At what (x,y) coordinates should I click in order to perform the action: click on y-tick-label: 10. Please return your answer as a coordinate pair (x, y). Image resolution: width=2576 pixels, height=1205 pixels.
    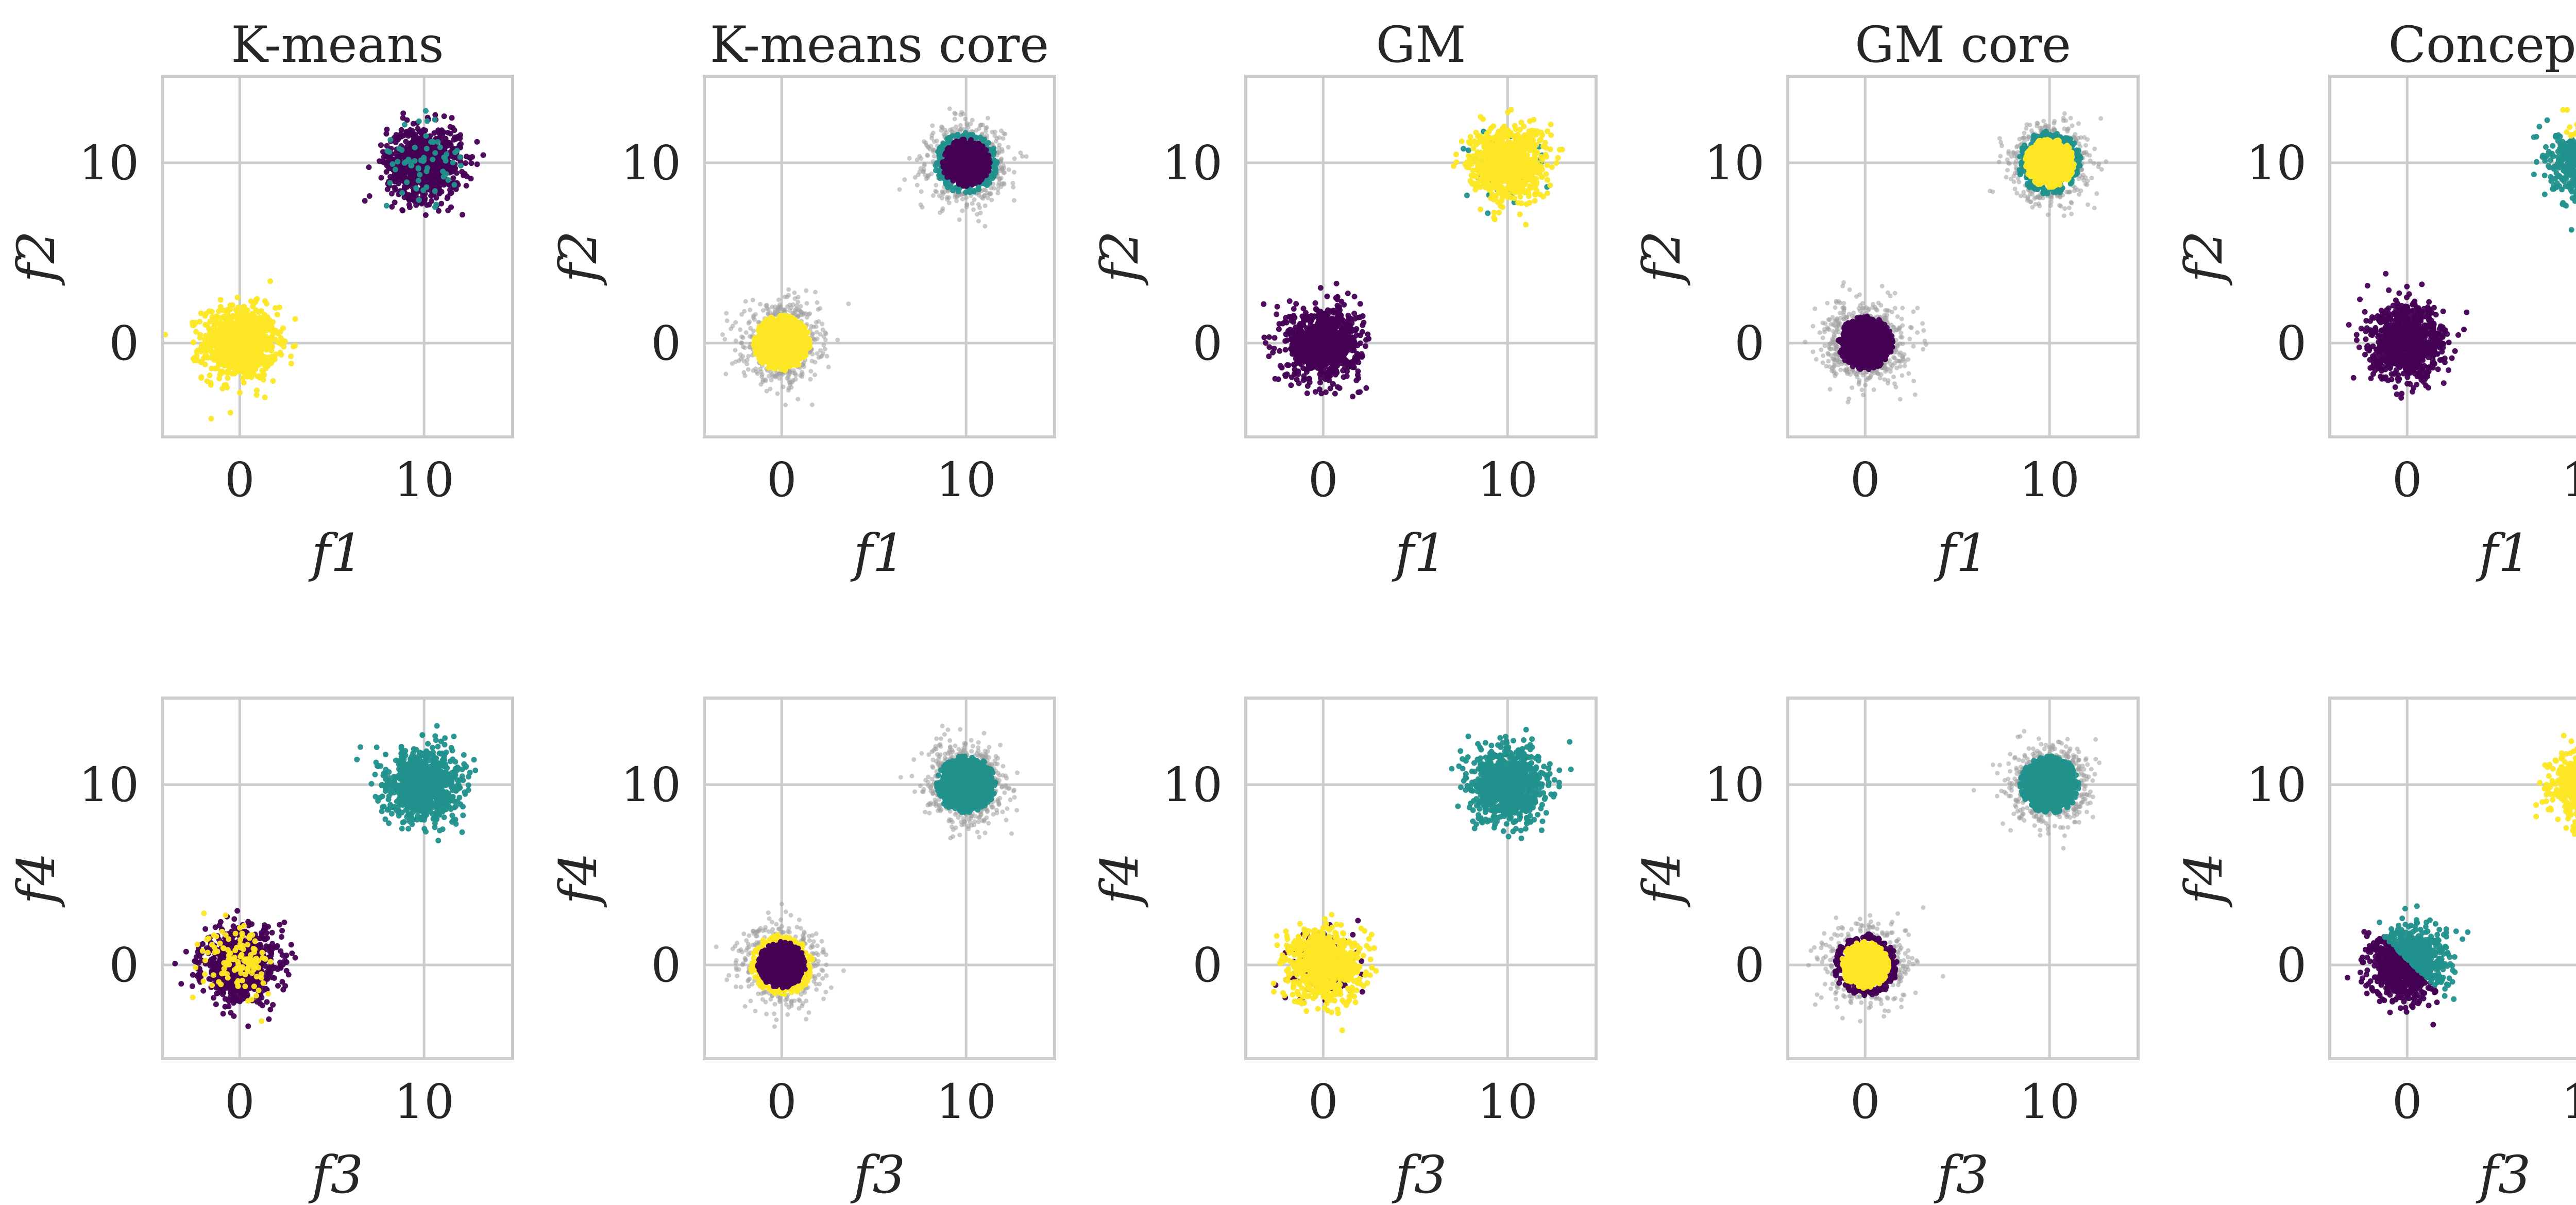
    Looking at the image, I should click on (651, 163).